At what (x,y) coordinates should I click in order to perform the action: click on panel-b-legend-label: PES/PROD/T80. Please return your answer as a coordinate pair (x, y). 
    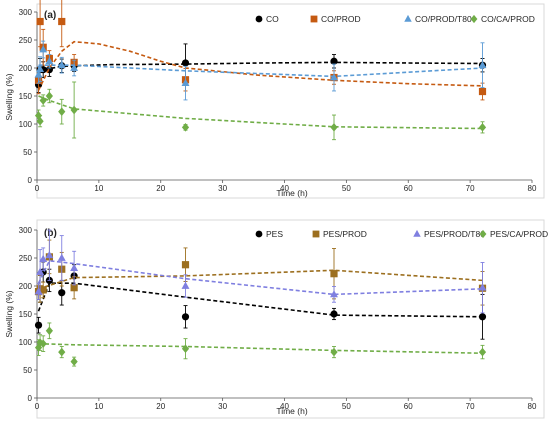
    Looking at the image, I should click on (454, 234).